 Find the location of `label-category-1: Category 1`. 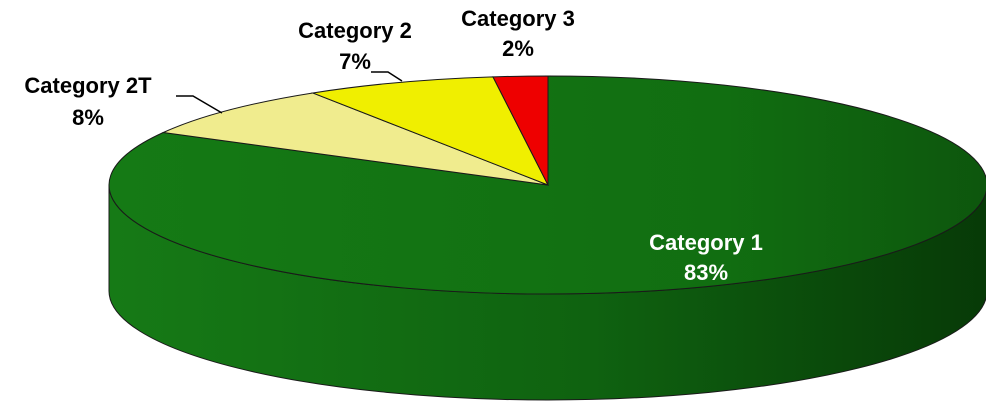

label-category-1: Category 1 is located at coordinates (706, 242).